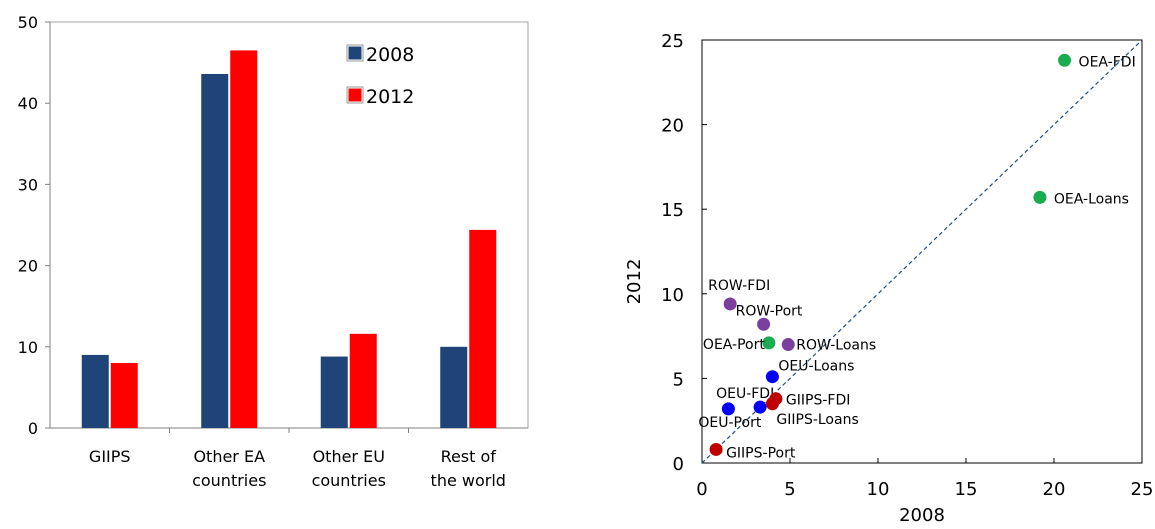 The height and width of the screenshot is (529, 1155). I want to click on scatter-point-row-fdi, so click(730, 304).